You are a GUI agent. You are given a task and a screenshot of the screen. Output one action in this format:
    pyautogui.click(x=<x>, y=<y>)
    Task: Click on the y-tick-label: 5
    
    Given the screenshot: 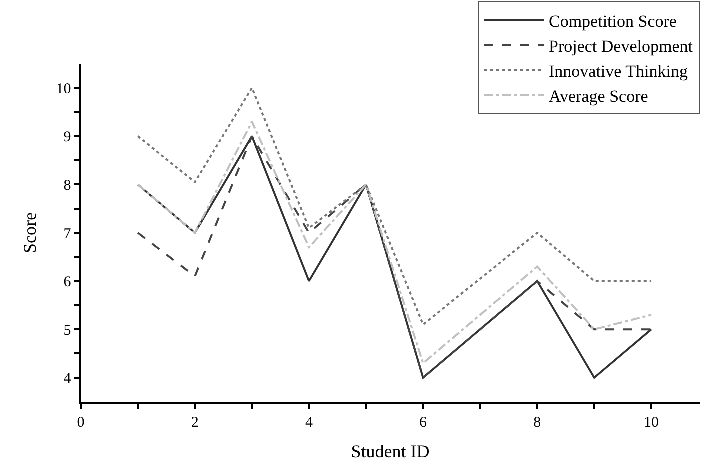 What is the action you would take?
    pyautogui.click(x=68, y=330)
    